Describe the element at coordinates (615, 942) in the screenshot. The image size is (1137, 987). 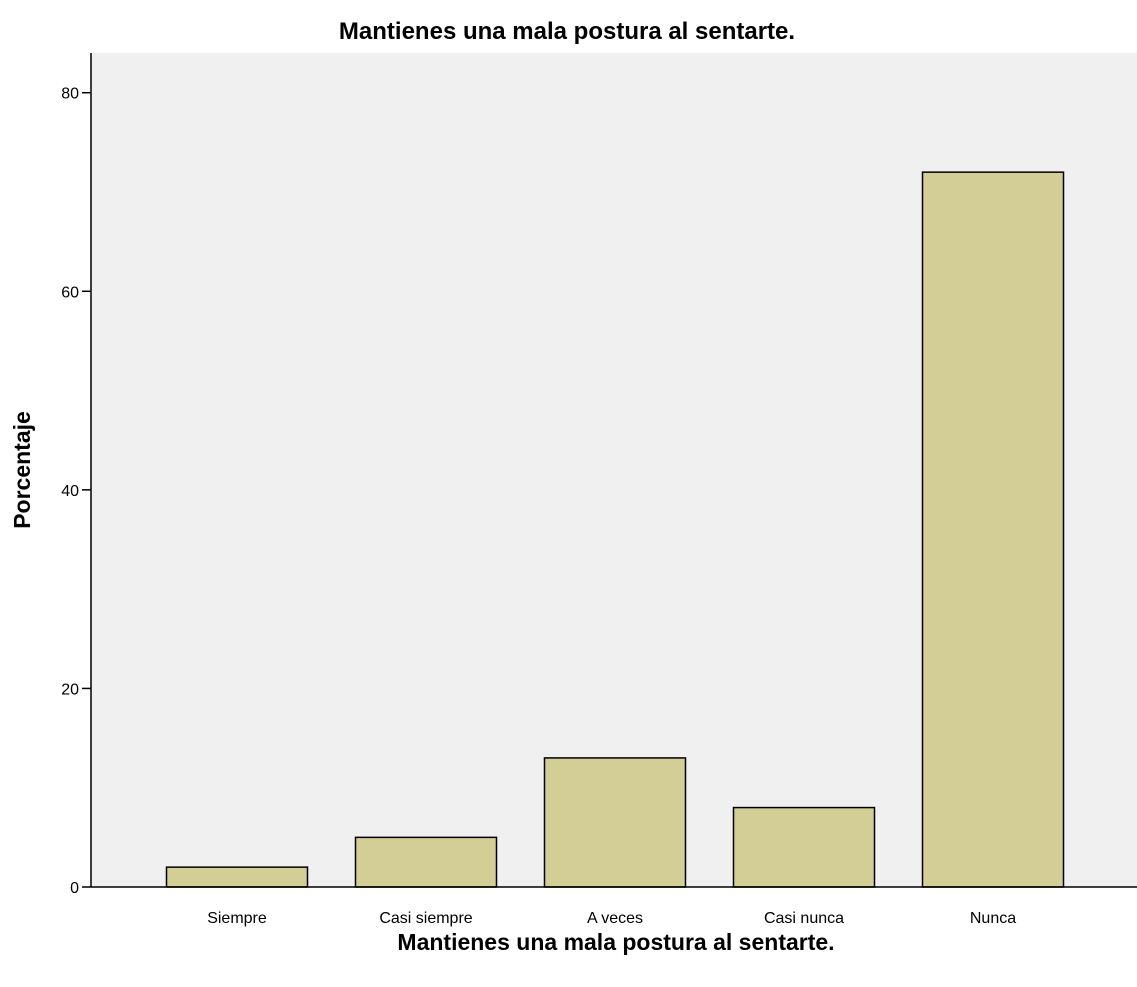
I see `x-axis-title: Mantienes una mala postura al sentarte.` at that location.